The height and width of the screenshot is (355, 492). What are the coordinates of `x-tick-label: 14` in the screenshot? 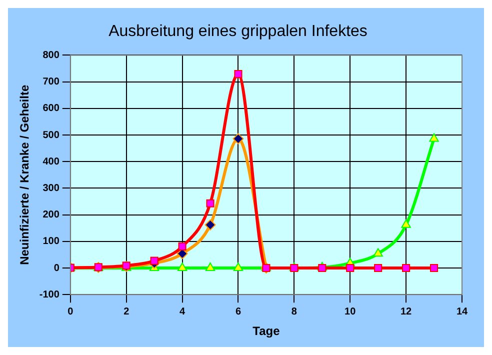 It's located at (462, 312).